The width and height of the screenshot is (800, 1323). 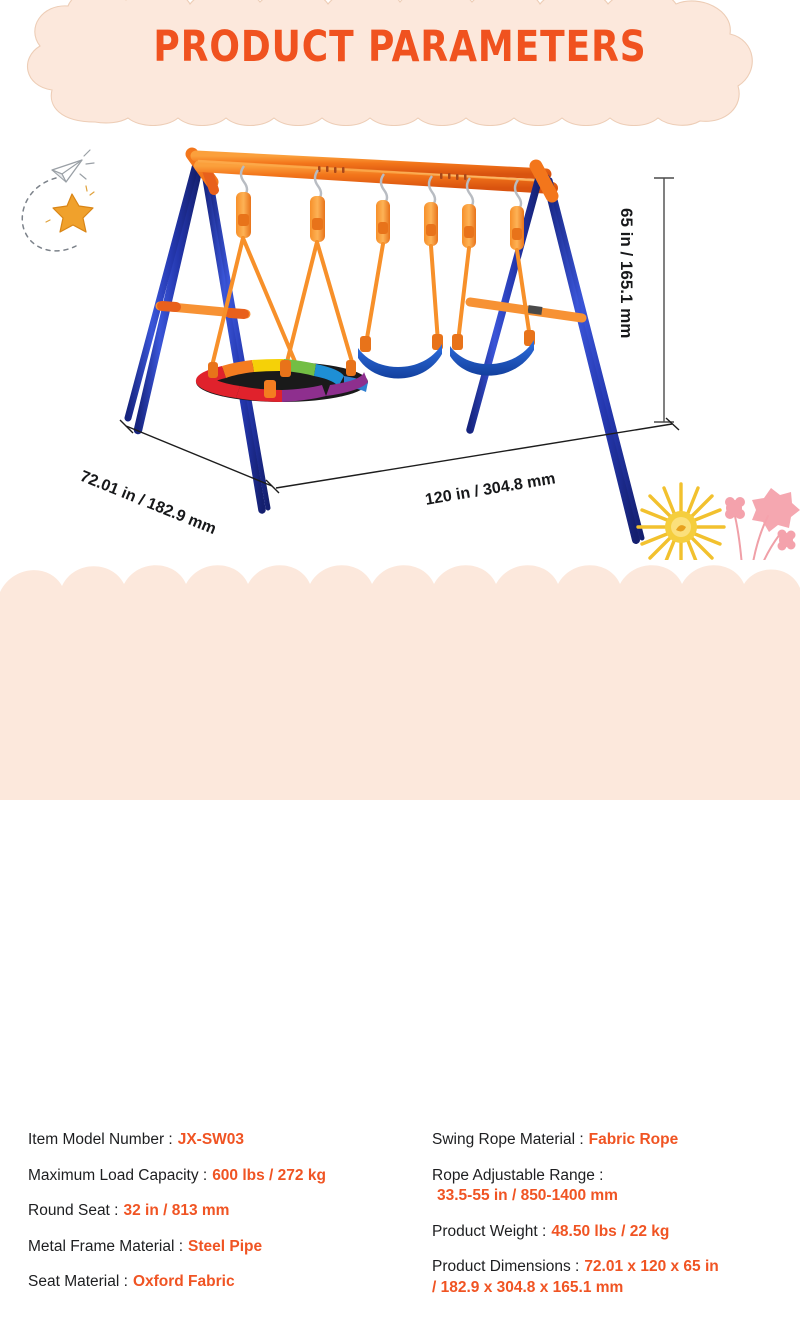 What do you see at coordinates (78, 1282) in the screenshot?
I see `spec-label: Seat Material :` at bounding box center [78, 1282].